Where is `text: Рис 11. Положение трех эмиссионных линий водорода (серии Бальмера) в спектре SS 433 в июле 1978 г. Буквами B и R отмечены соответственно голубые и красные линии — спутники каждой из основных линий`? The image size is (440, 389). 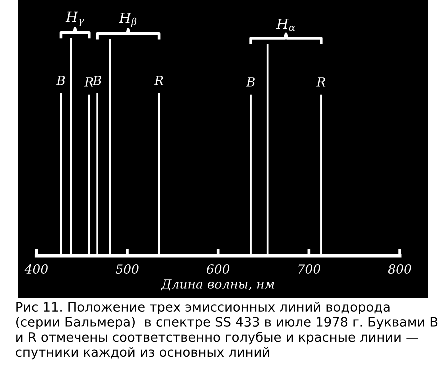
text: Рис 11. Положение трех эмиссионных линий водорода (серии Бальмера) в спектре SS 433 в июле 1978 г. Буквами B и R отмечены соответственно голубые и красные линии — спутники каждой из основных линий is located at coordinates (227, 331).